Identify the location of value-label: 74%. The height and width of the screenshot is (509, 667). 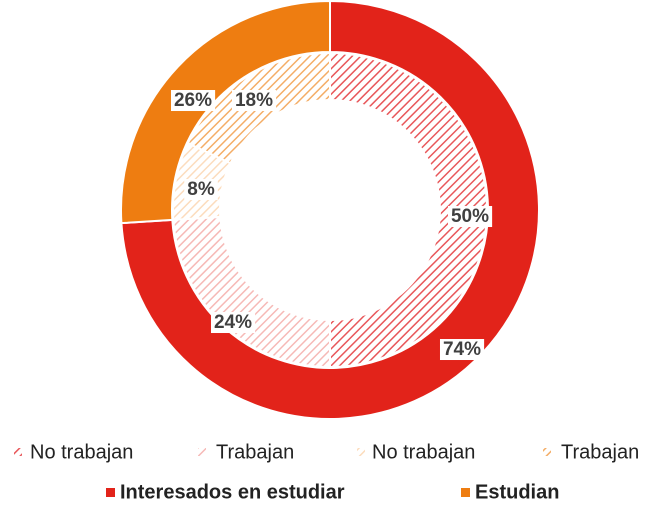
(462, 349).